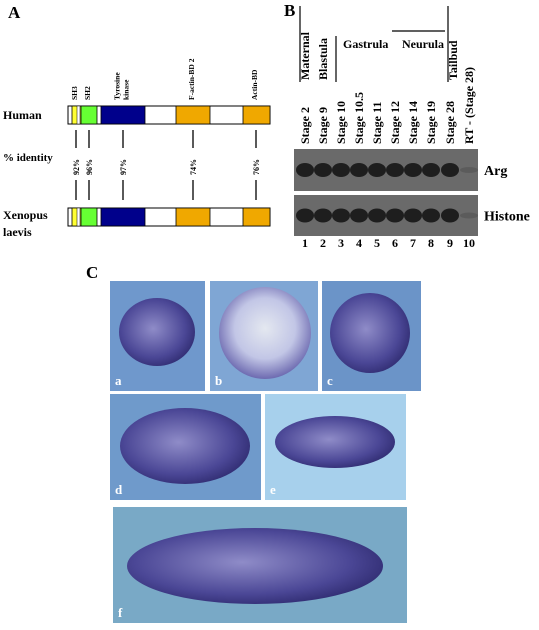  What do you see at coordinates (92, 272) in the screenshot?
I see `panel-label: C` at bounding box center [92, 272].